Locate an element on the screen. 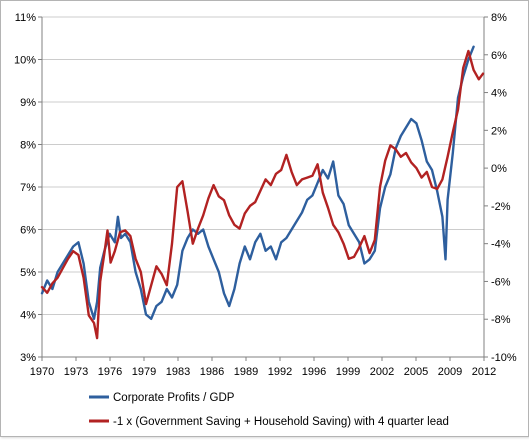 This screenshot has width=529, height=441. left-y-tick-label: 4% is located at coordinates (28, 316).